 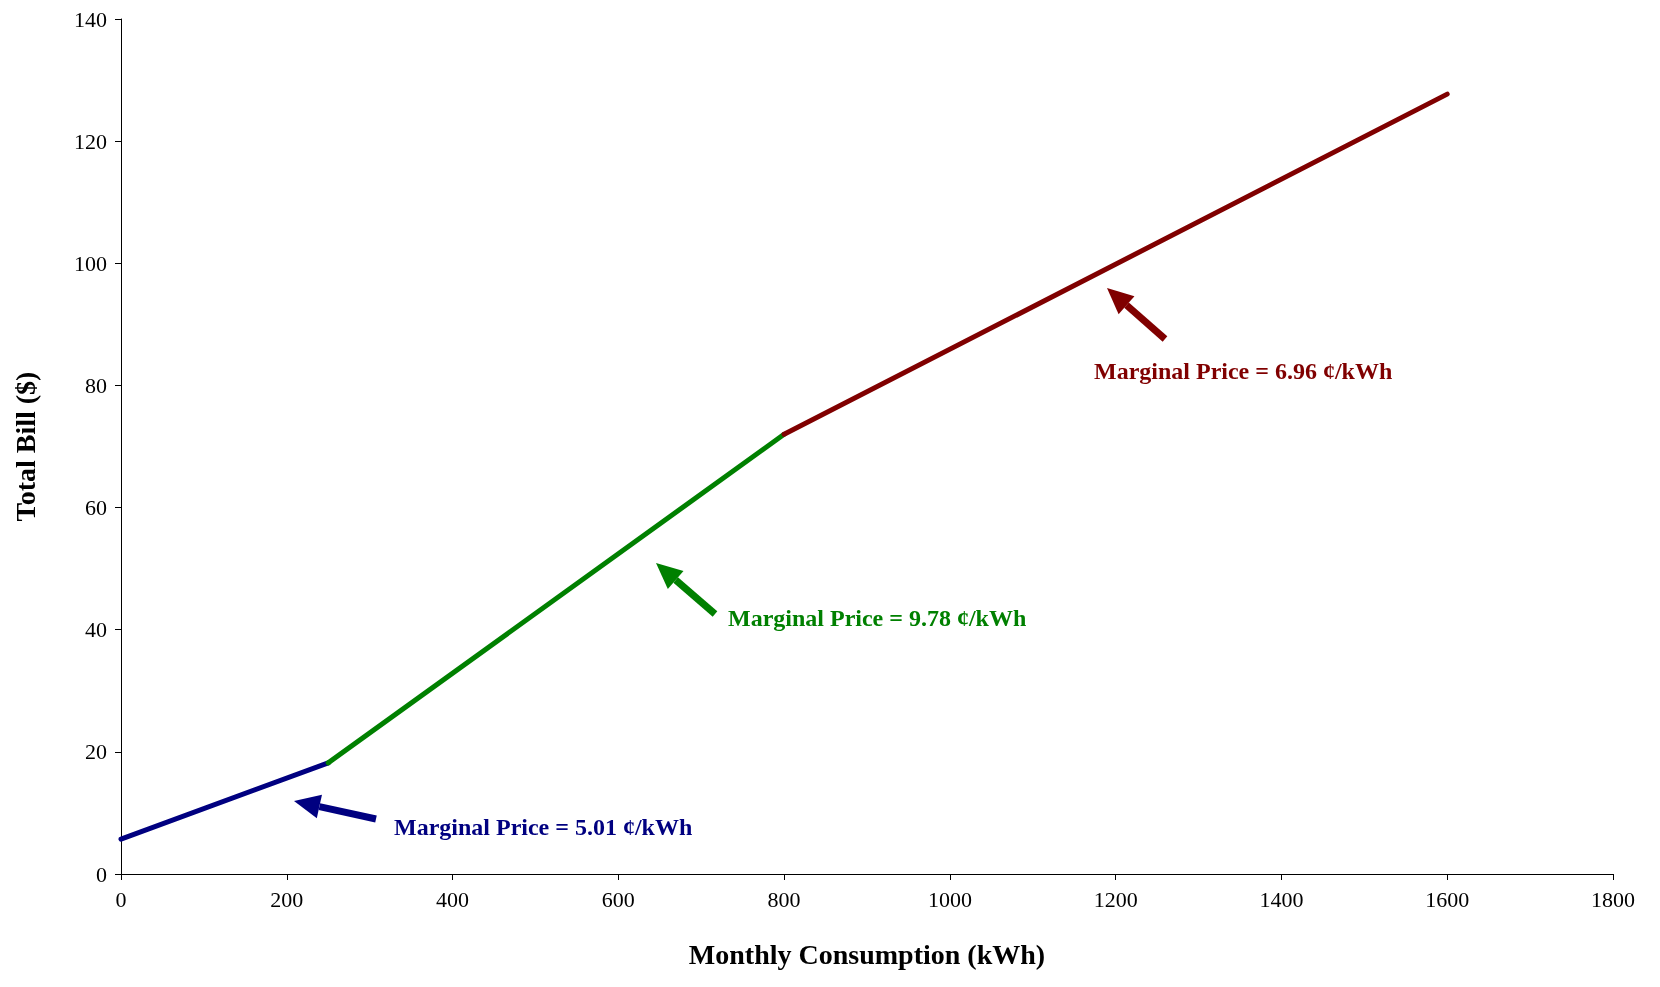 What do you see at coordinates (1281, 899) in the screenshot?
I see `x-tick-label: 1400` at bounding box center [1281, 899].